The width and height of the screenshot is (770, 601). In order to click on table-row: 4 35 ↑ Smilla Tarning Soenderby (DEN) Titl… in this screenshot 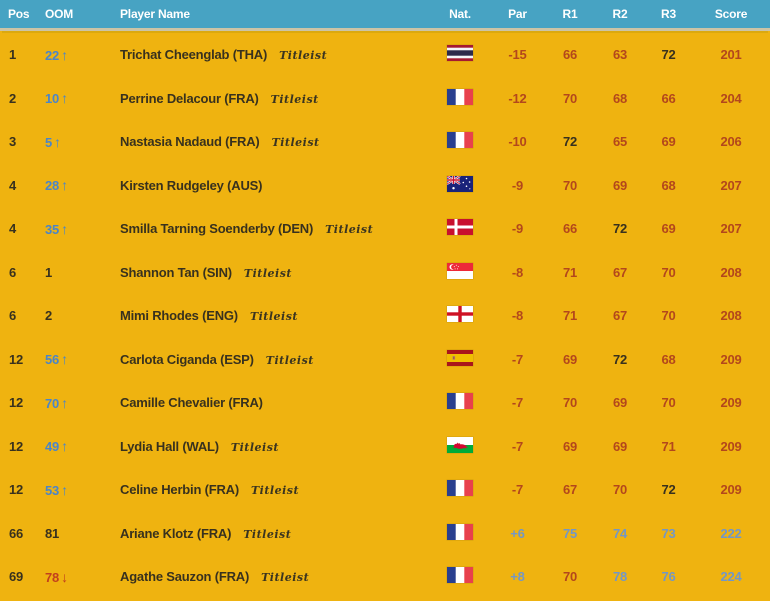, I will do `click(385, 229)`.